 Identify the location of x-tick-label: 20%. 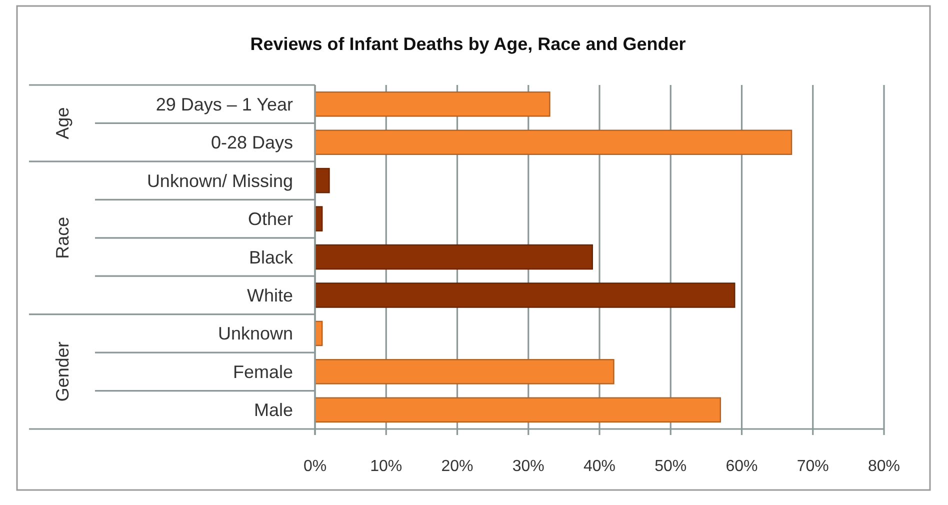
(457, 466).